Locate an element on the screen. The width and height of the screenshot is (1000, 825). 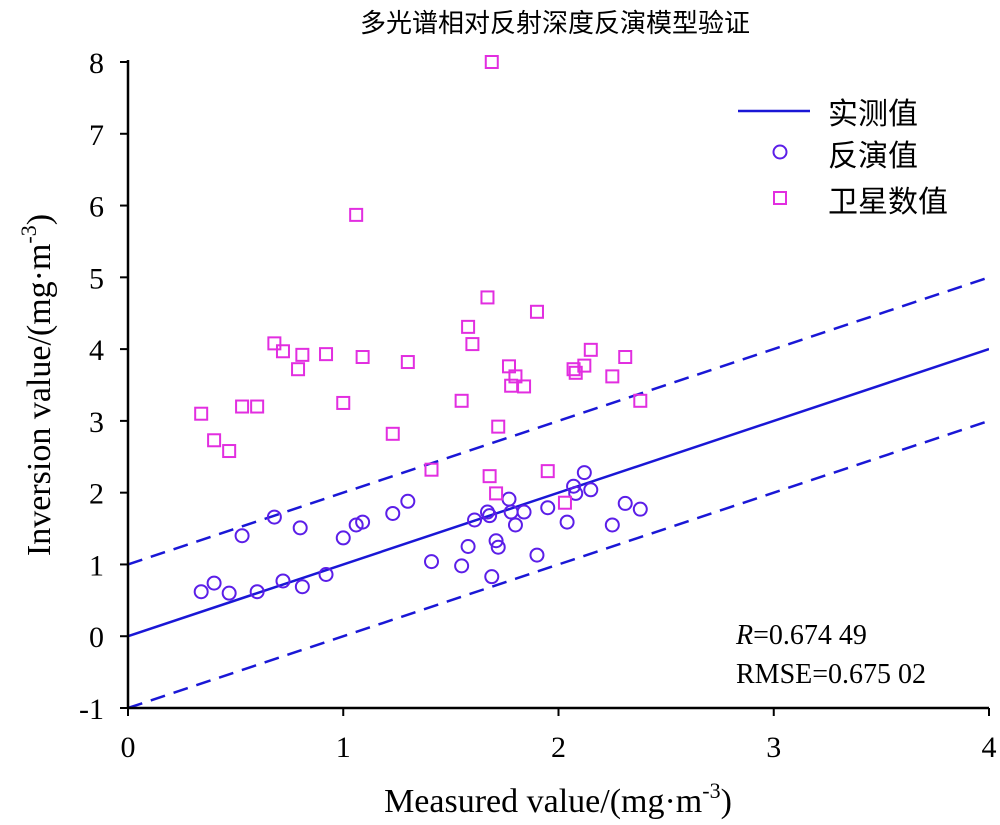
y-tick-label: 7 is located at coordinates (96, 135).